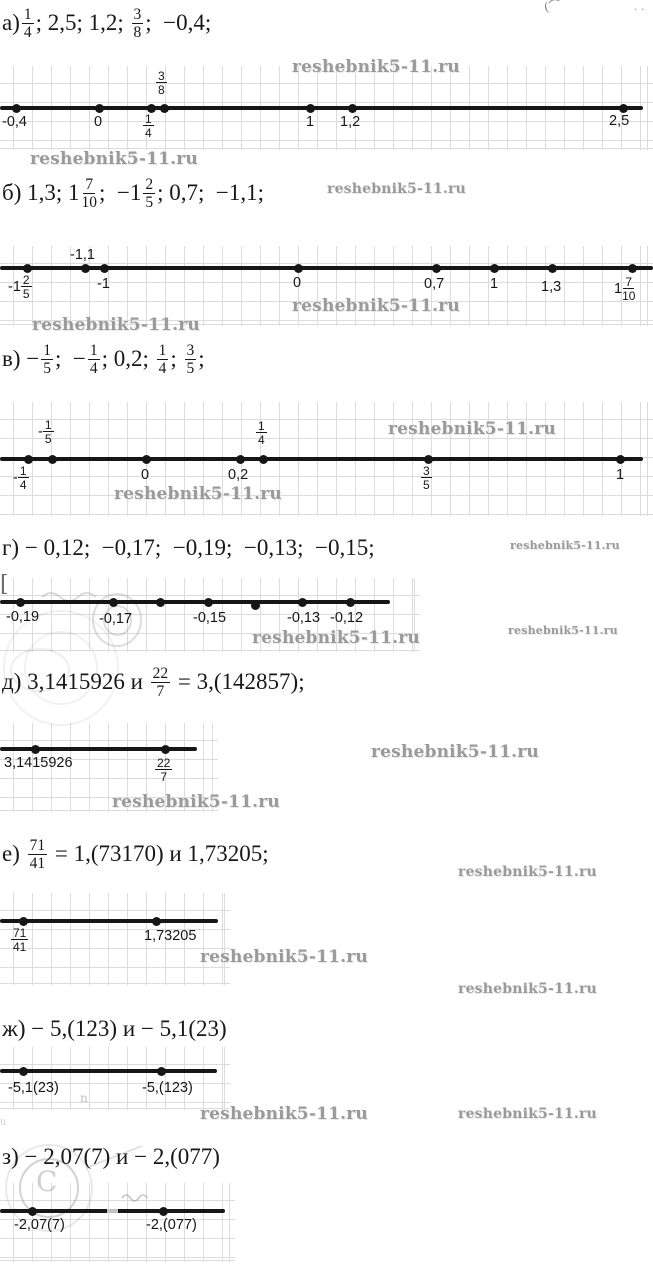 This screenshot has height=1283, width=653. I want to click on point-label: -2,07(7), so click(39, 1225).